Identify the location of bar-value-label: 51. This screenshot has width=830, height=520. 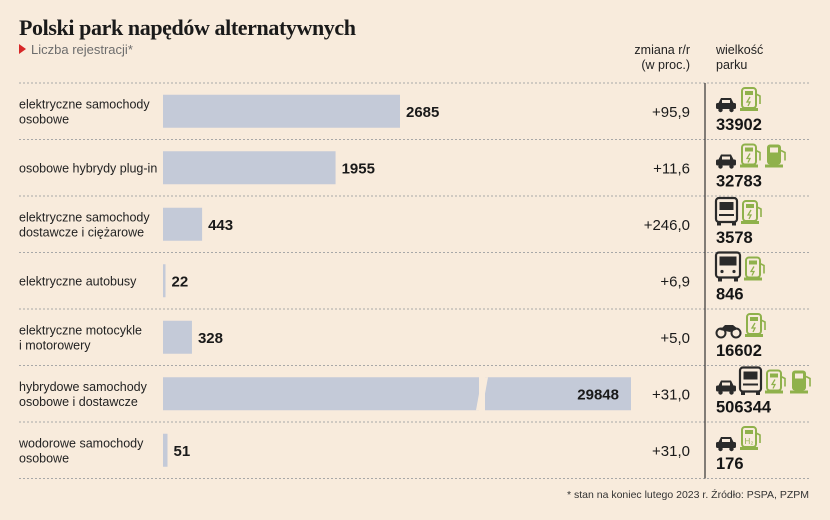
(182, 451).